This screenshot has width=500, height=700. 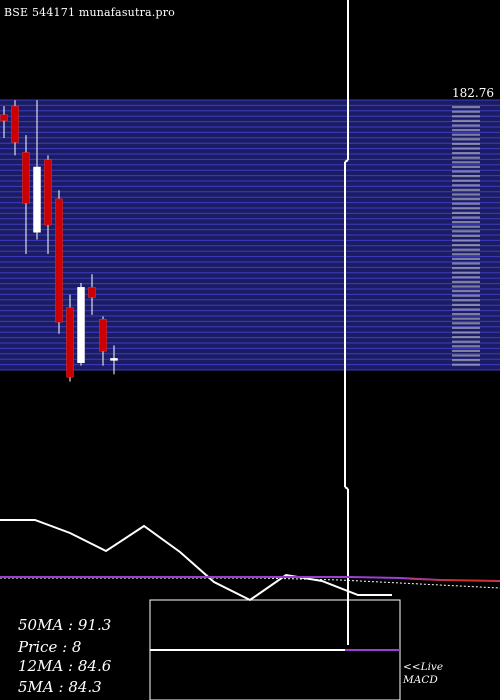 I want to click on live-label: <<Live, so click(x=423, y=667).